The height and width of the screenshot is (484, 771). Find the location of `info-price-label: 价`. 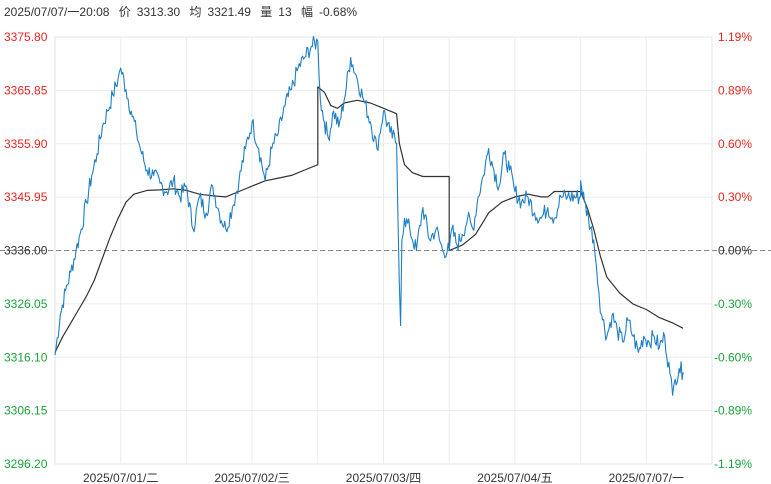

info-price-label: 价 is located at coordinates (124, 12).